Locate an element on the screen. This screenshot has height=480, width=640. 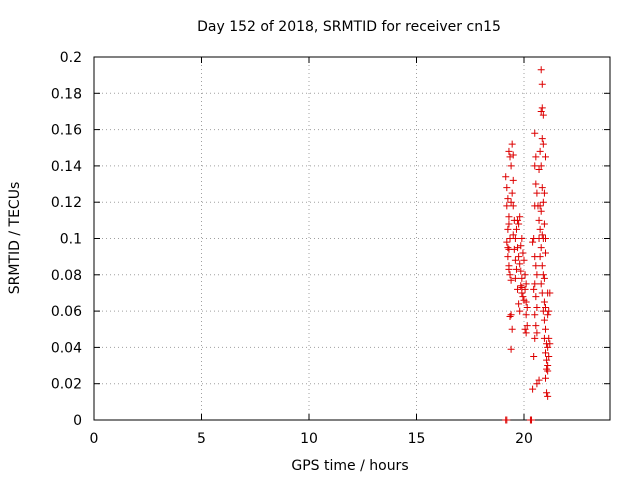
x-tick-labels: 0 5 10 15 20 is located at coordinates (311, 439).